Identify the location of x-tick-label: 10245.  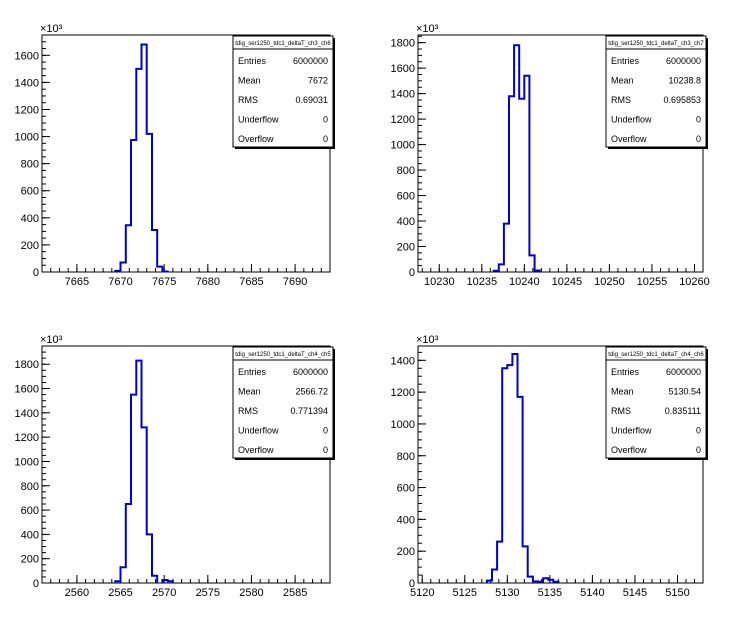
(567, 282).